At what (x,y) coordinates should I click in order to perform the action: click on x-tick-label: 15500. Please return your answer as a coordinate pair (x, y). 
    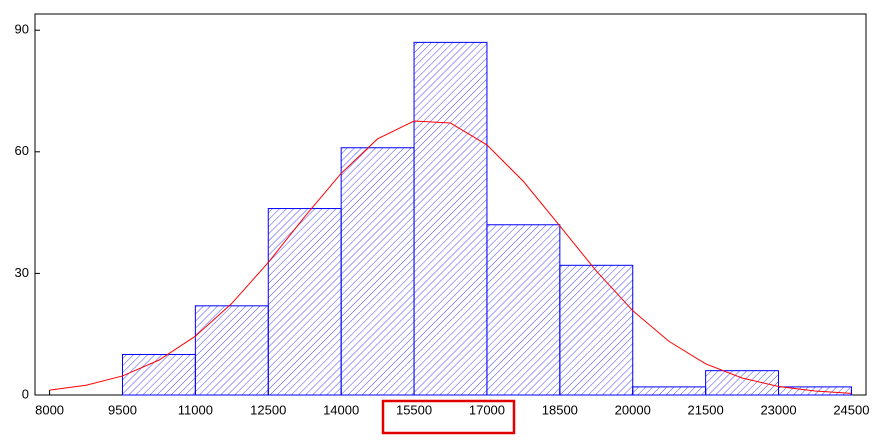
    Looking at the image, I should click on (414, 409).